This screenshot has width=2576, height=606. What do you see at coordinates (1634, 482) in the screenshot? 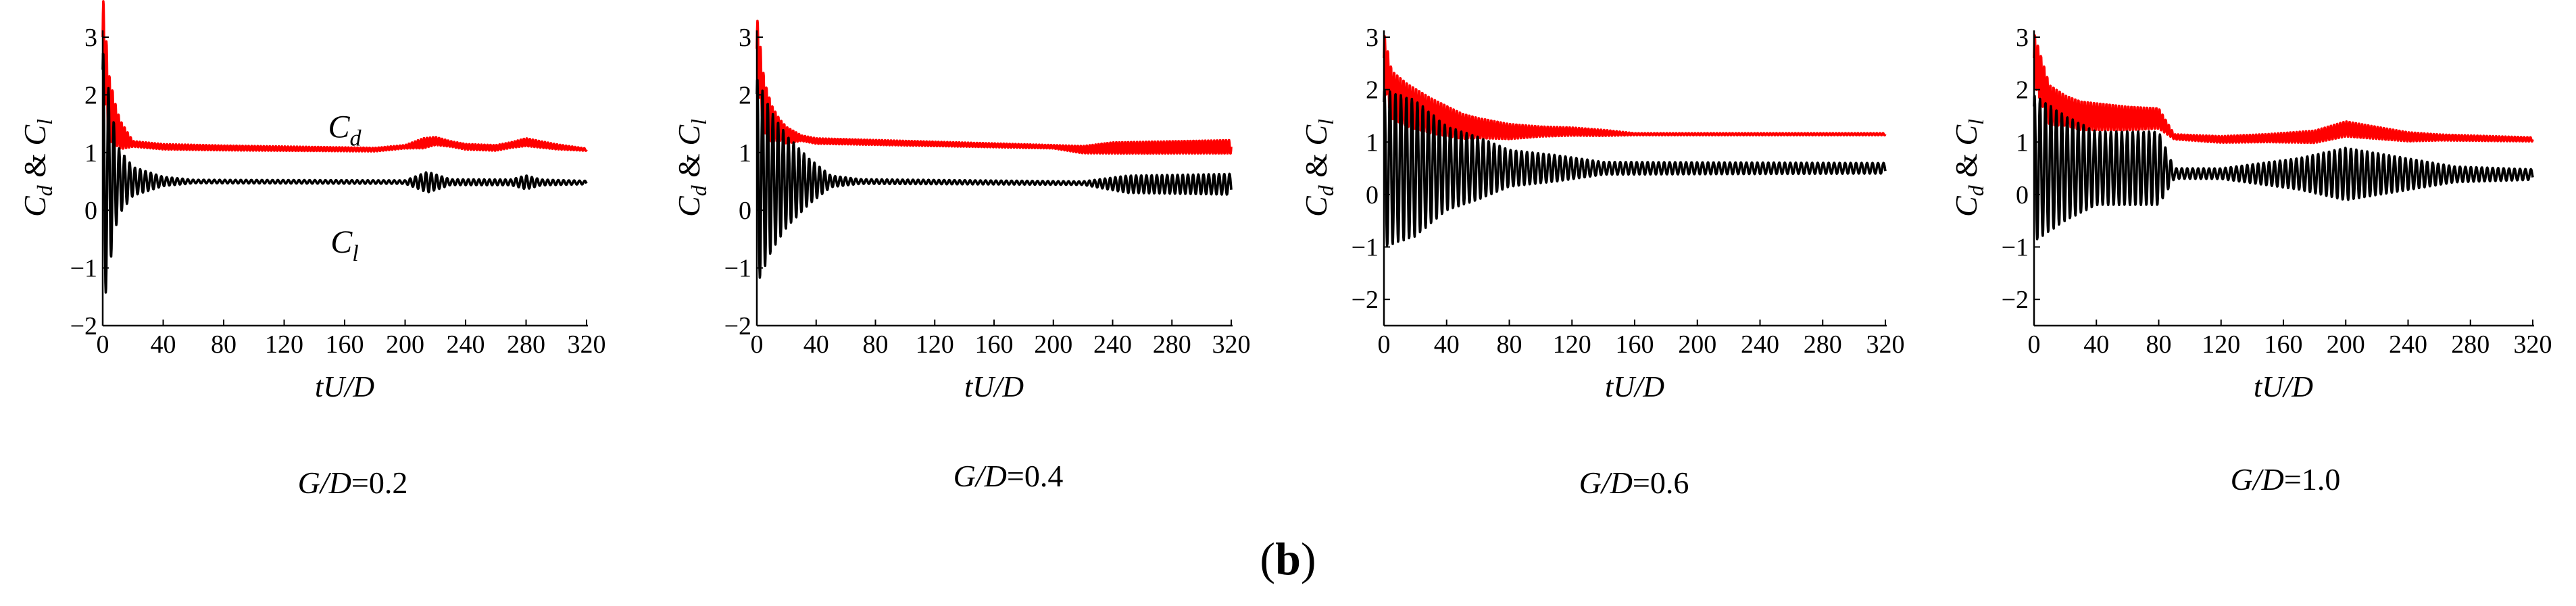
I see `panel-caption: G/D=0.6` at bounding box center [1634, 482].